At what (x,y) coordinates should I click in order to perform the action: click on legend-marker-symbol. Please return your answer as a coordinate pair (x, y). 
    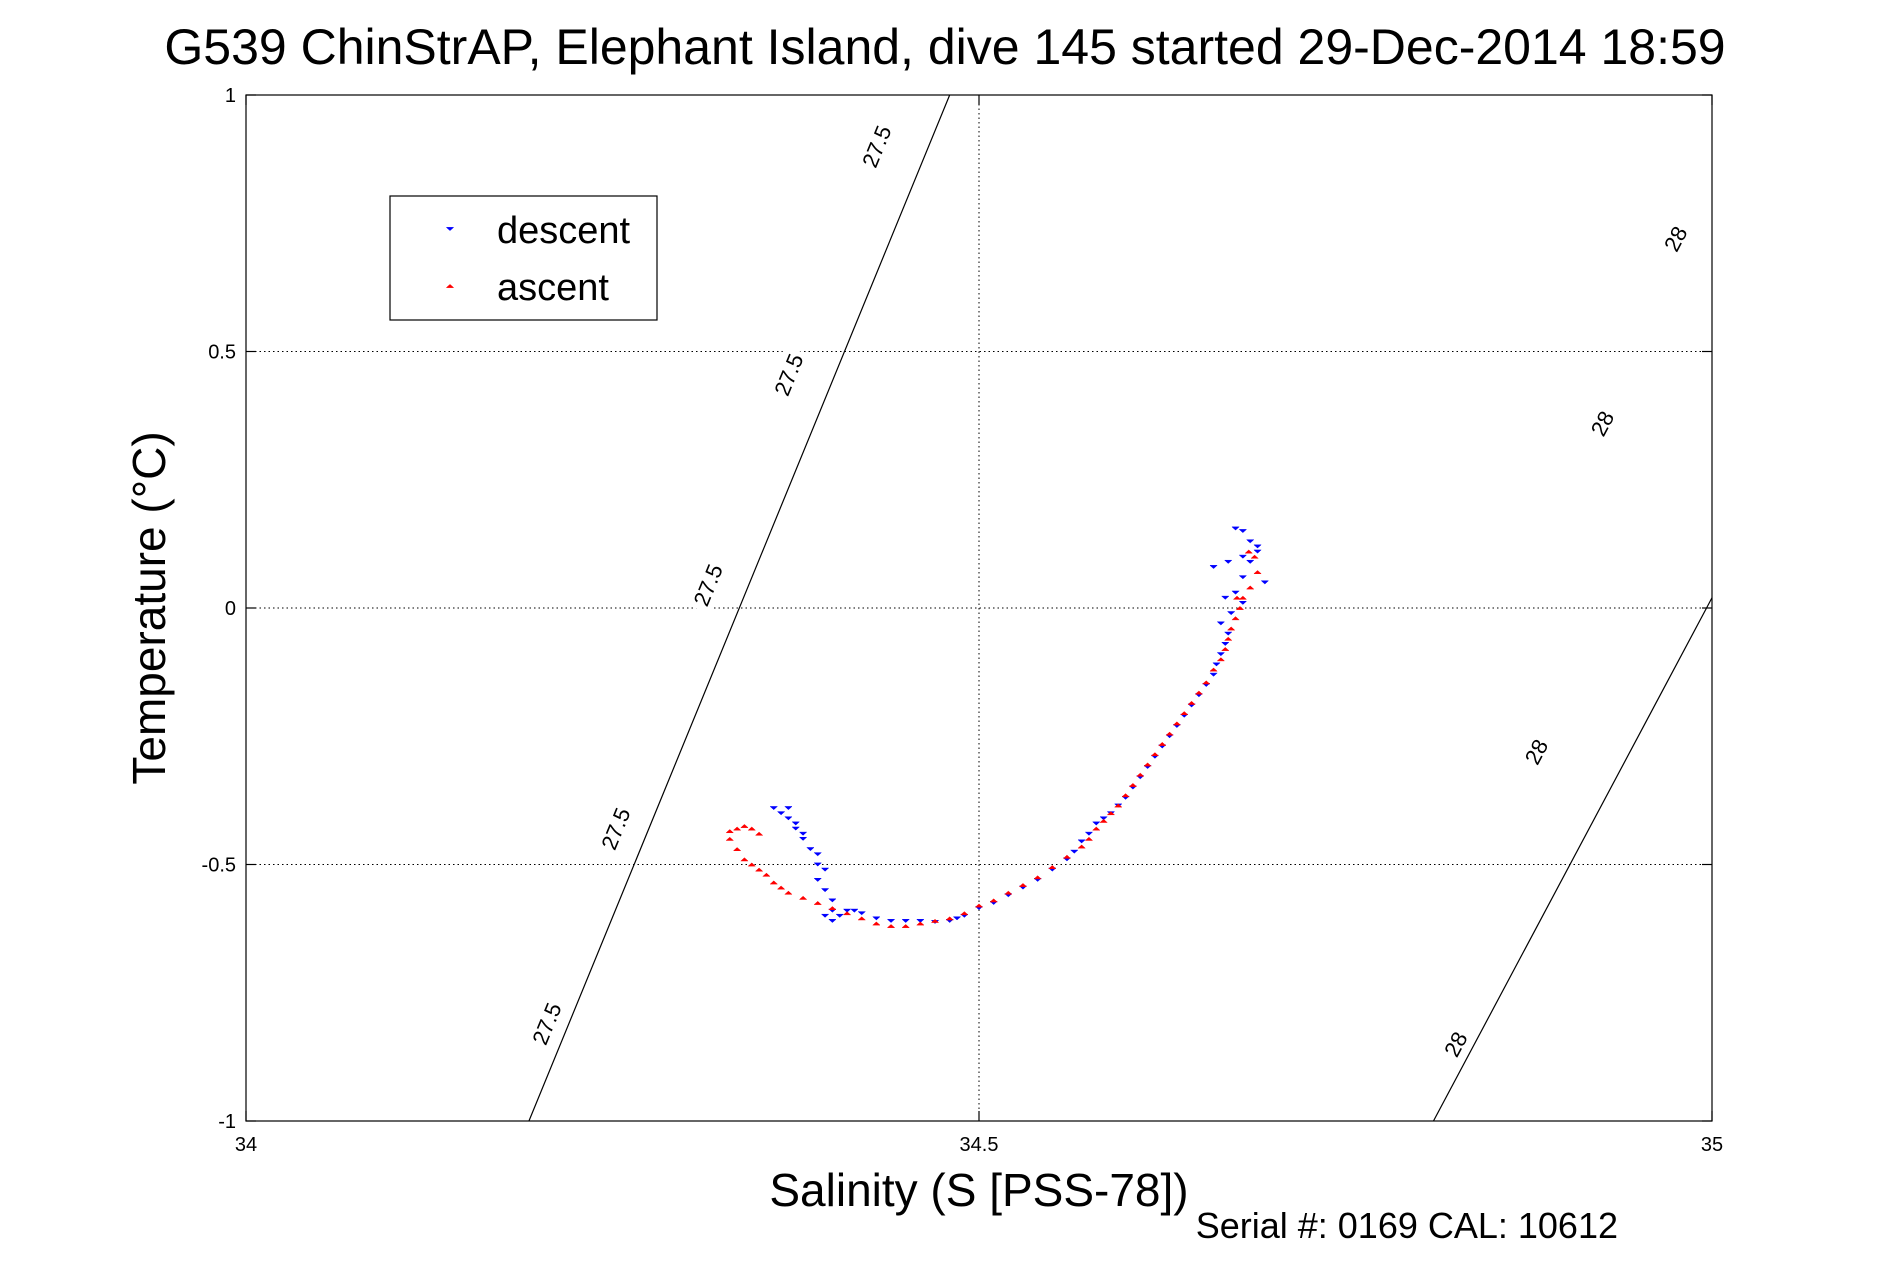
    Looking at the image, I should click on (450, 229).